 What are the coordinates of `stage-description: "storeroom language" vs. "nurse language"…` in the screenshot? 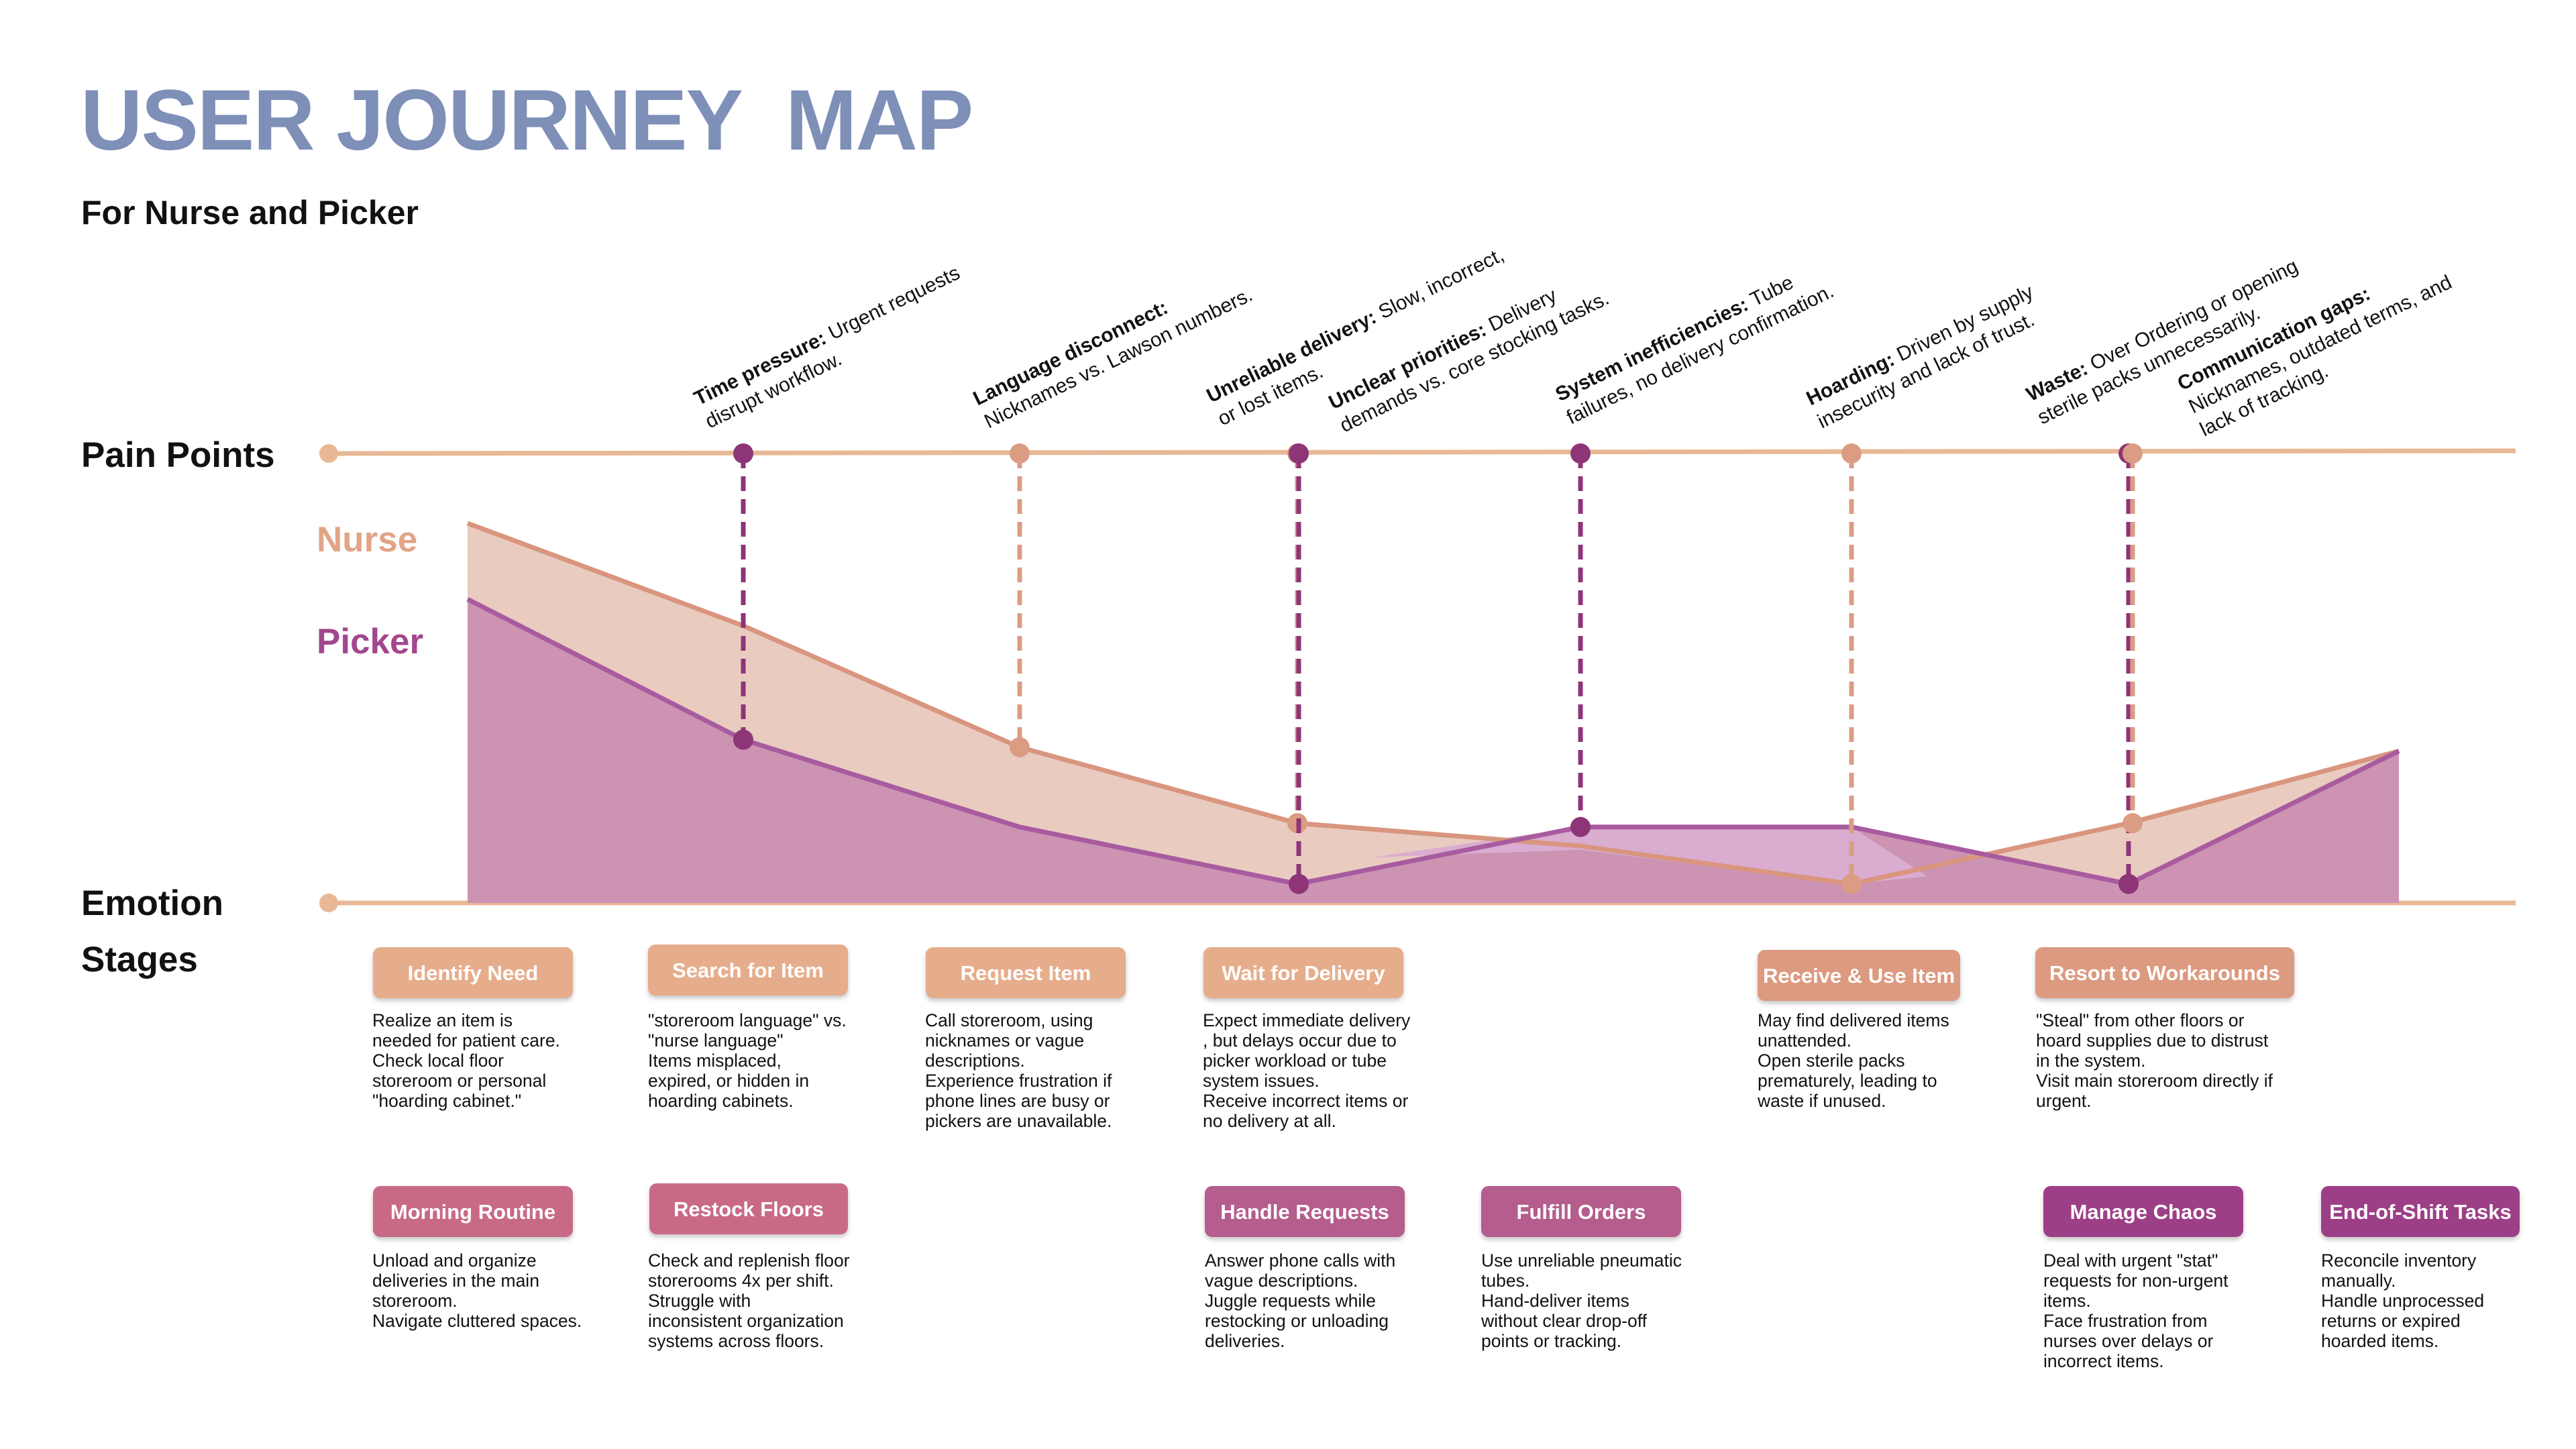 It's located at (747, 1060).